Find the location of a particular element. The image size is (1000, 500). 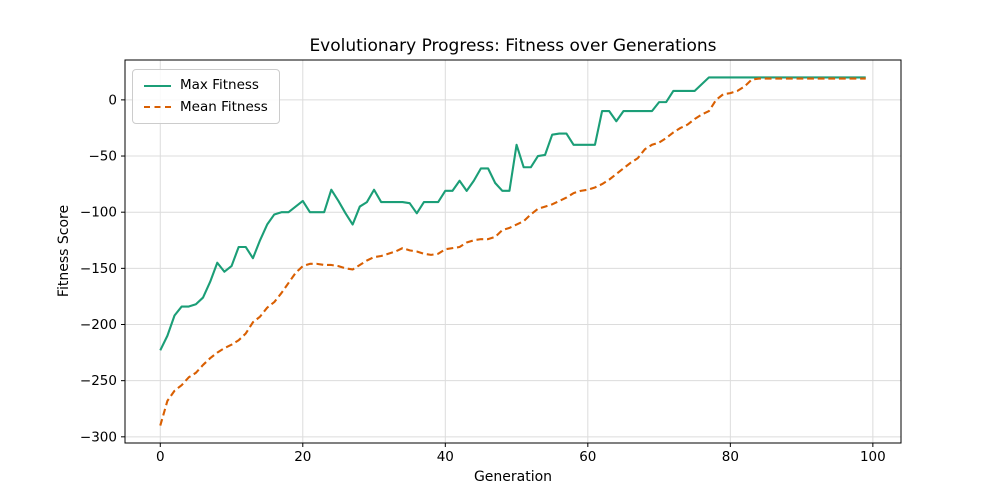

y-tick-label: −300 is located at coordinates (98, 437).